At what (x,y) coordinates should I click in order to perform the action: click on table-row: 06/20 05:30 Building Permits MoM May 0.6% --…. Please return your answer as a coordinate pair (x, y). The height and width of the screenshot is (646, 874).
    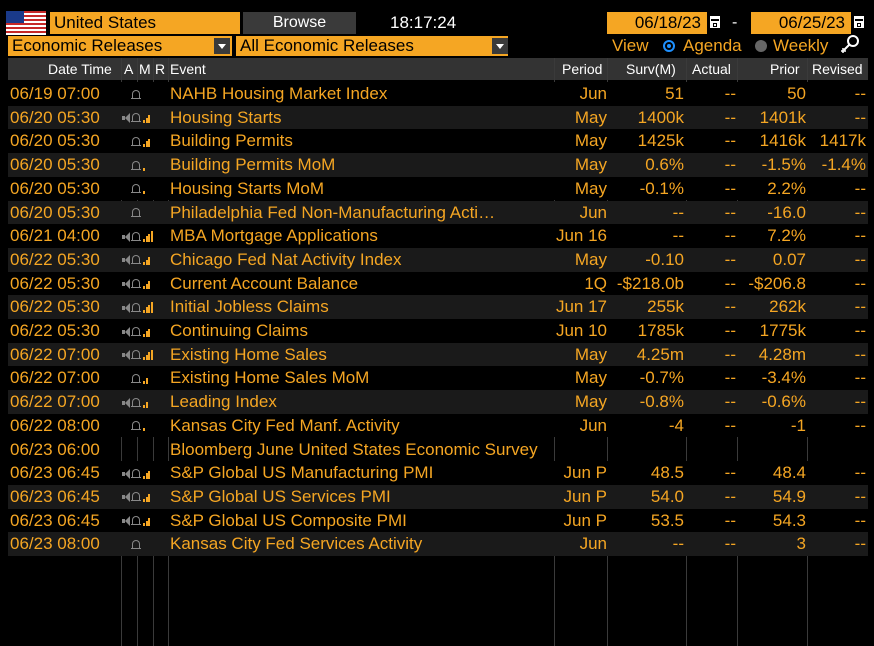
    Looking at the image, I should click on (438, 165).